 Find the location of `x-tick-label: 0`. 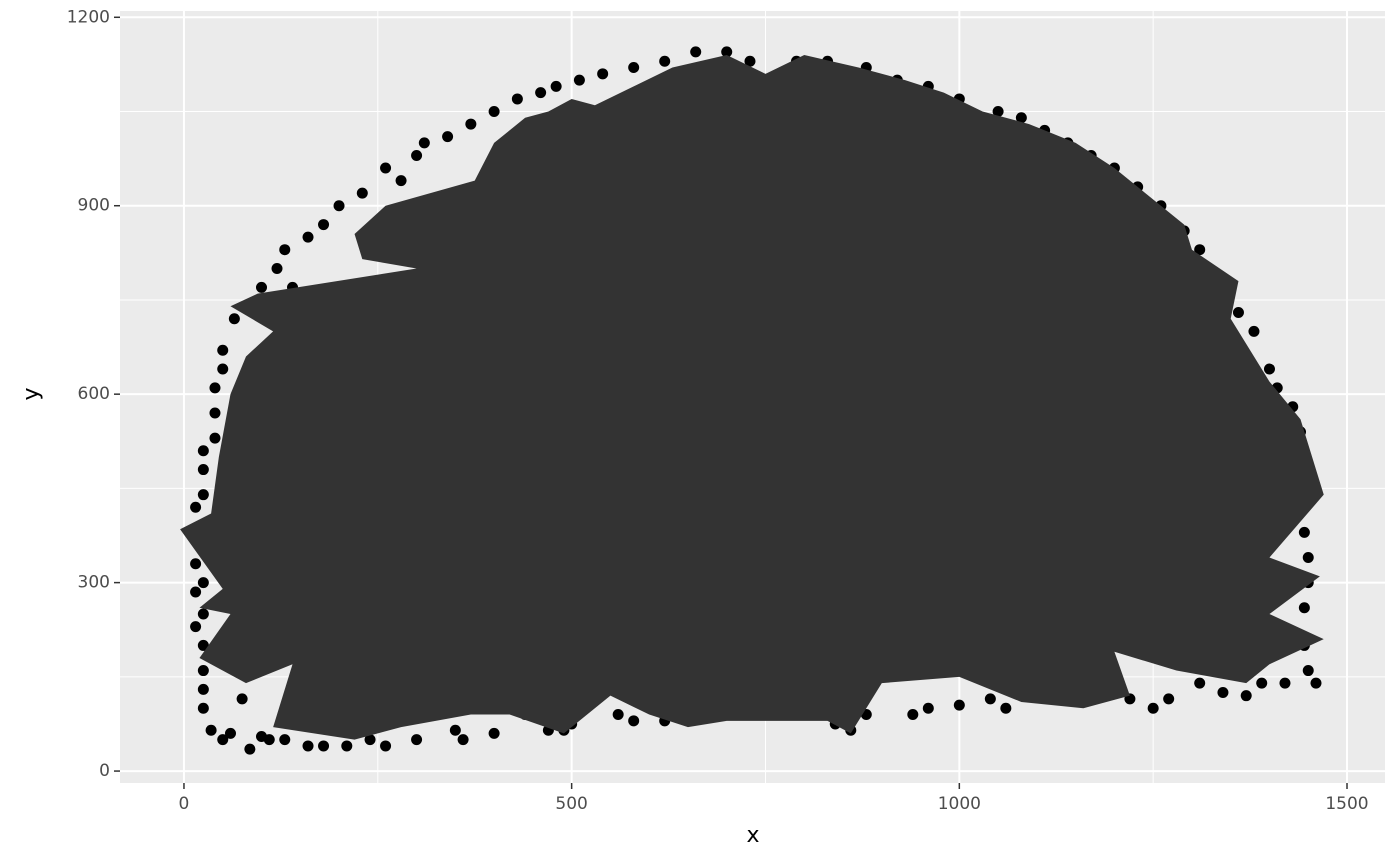

x-tick-label: 0 is located at coordinates (184, 804).